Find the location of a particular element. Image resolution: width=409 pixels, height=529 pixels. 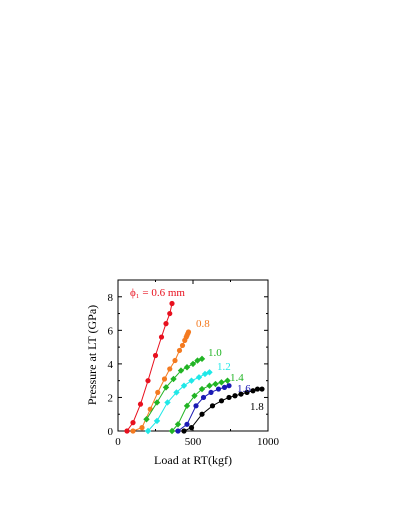

y-tick-label: 8 is located at coordinates (111, 298).